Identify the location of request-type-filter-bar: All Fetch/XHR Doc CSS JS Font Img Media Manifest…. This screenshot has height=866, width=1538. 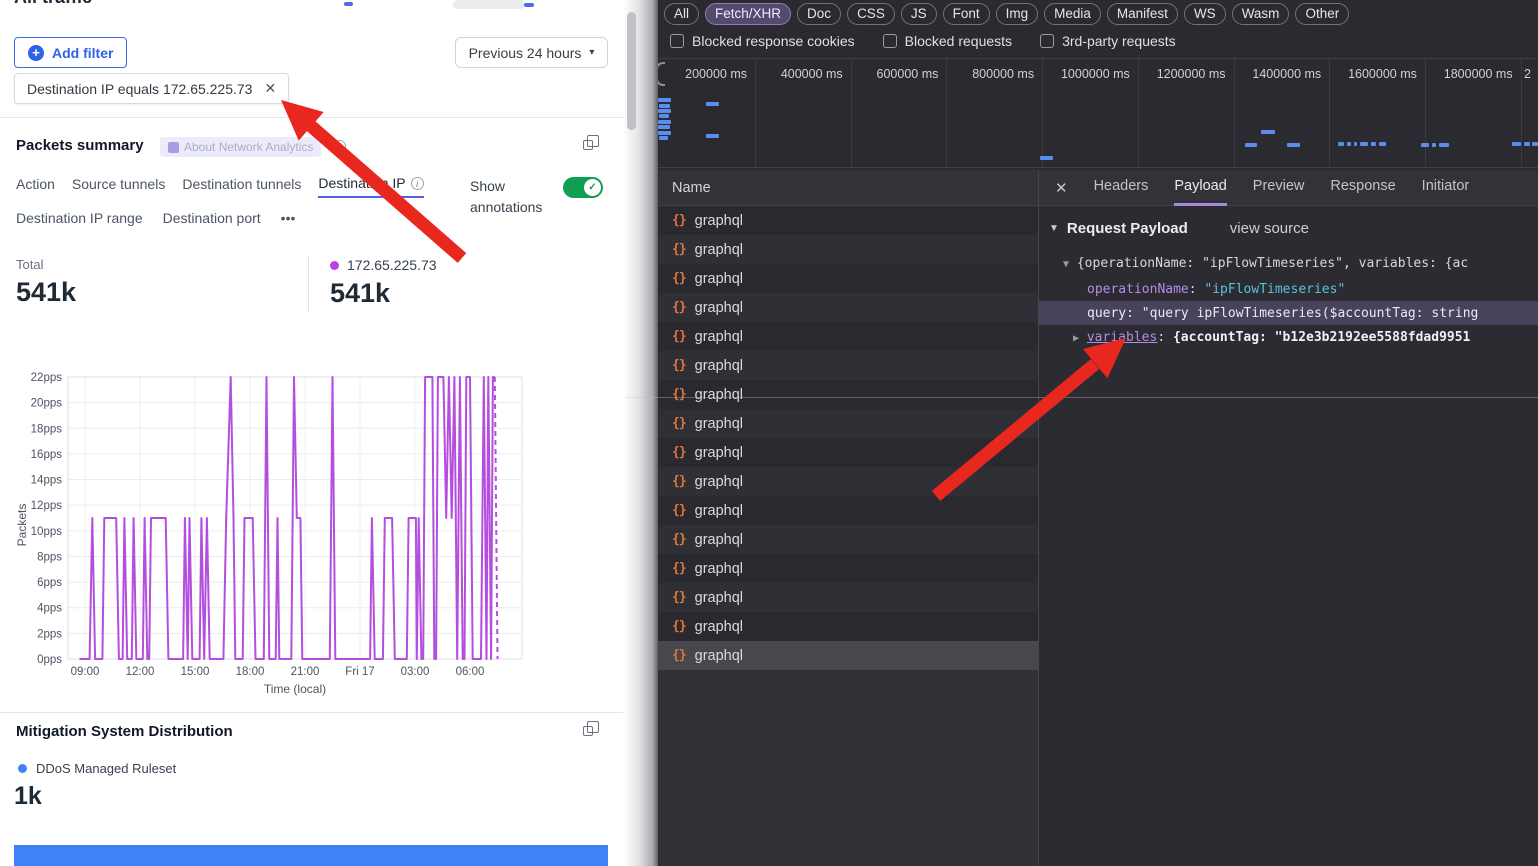
(1007, 14).